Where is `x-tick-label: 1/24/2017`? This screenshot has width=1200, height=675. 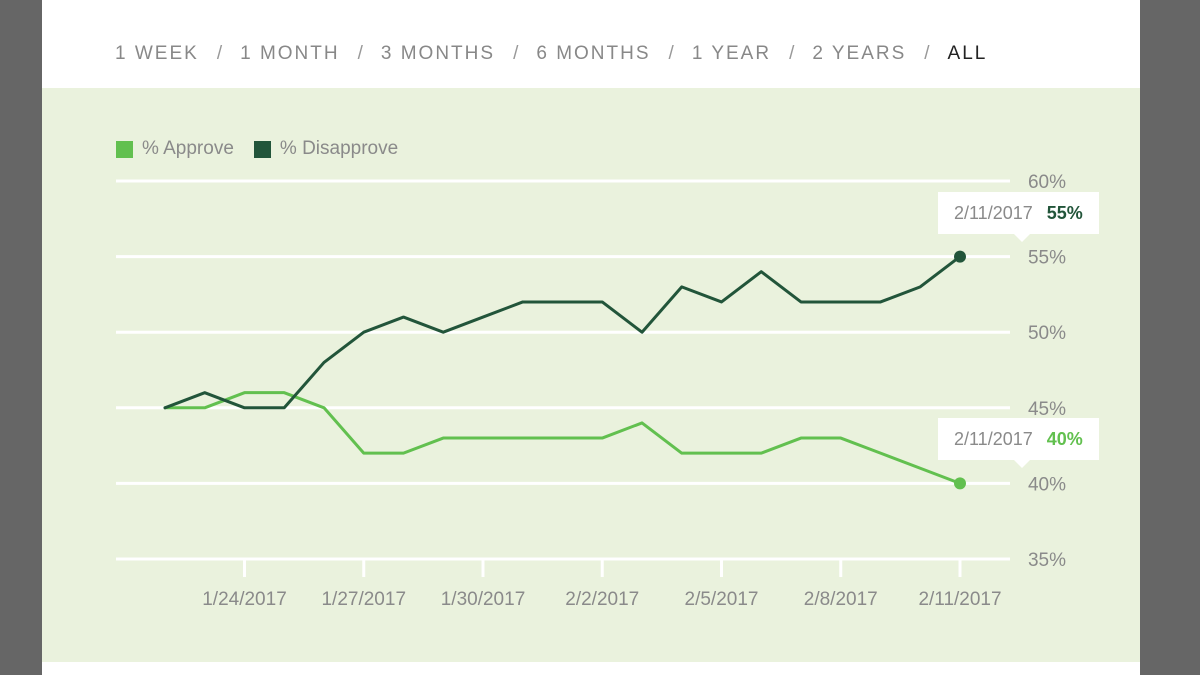
x-tick-label: 1/24/2017 is located at coordinates (244, 599).